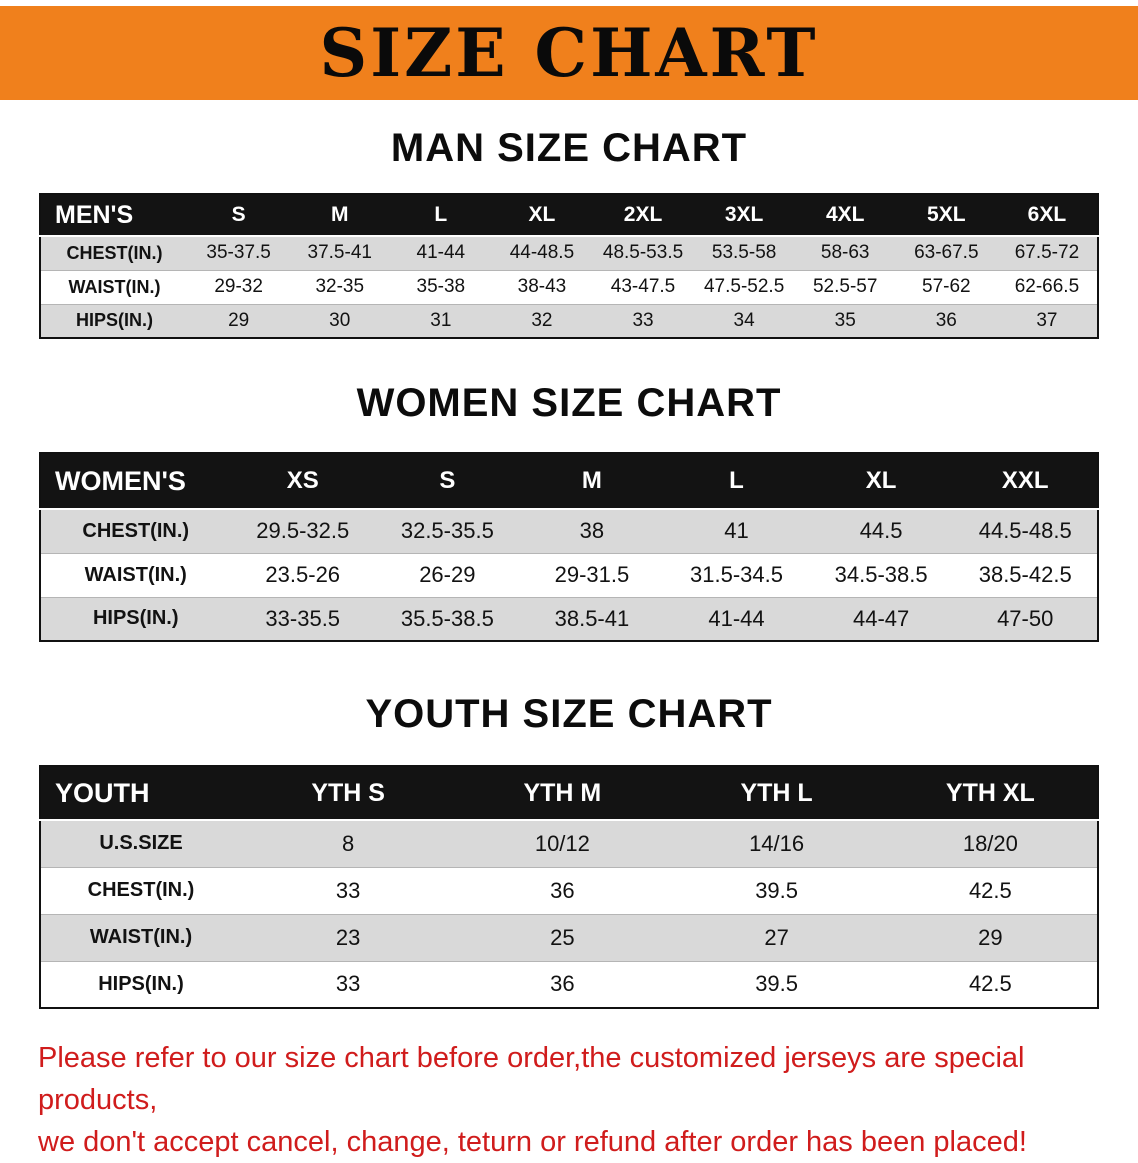 Image resolution: width=1138 pixels, height=1163 pixels. I want to click on women-row-label: HIPS(IN.), so click(135, 618).